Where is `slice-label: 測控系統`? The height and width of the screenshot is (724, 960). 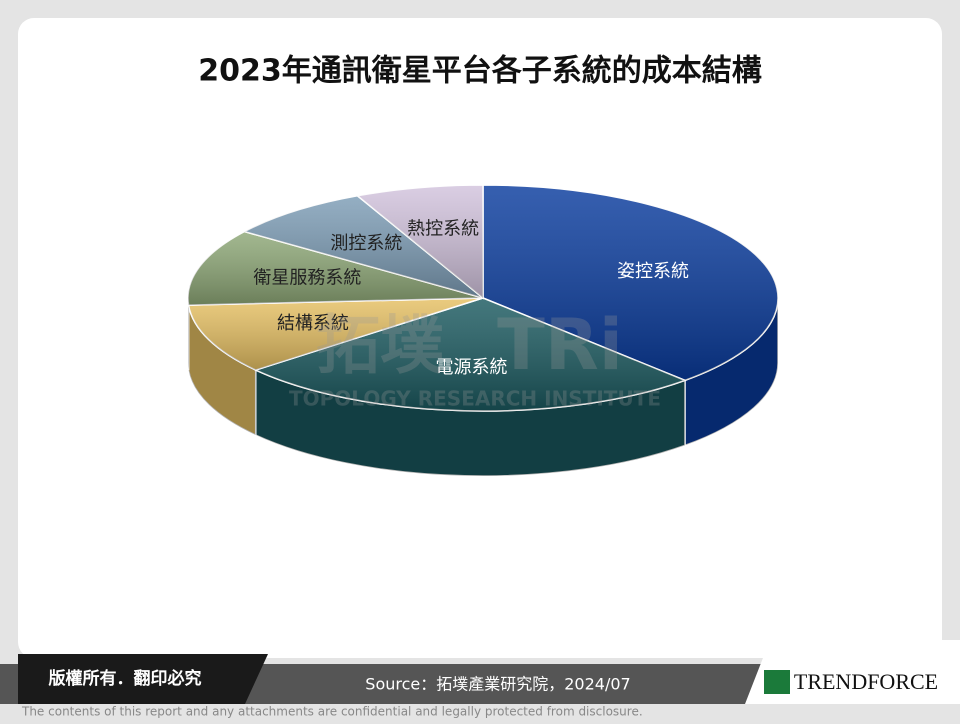
slice-label: 測控系統 is located at coordinates (366, 243).